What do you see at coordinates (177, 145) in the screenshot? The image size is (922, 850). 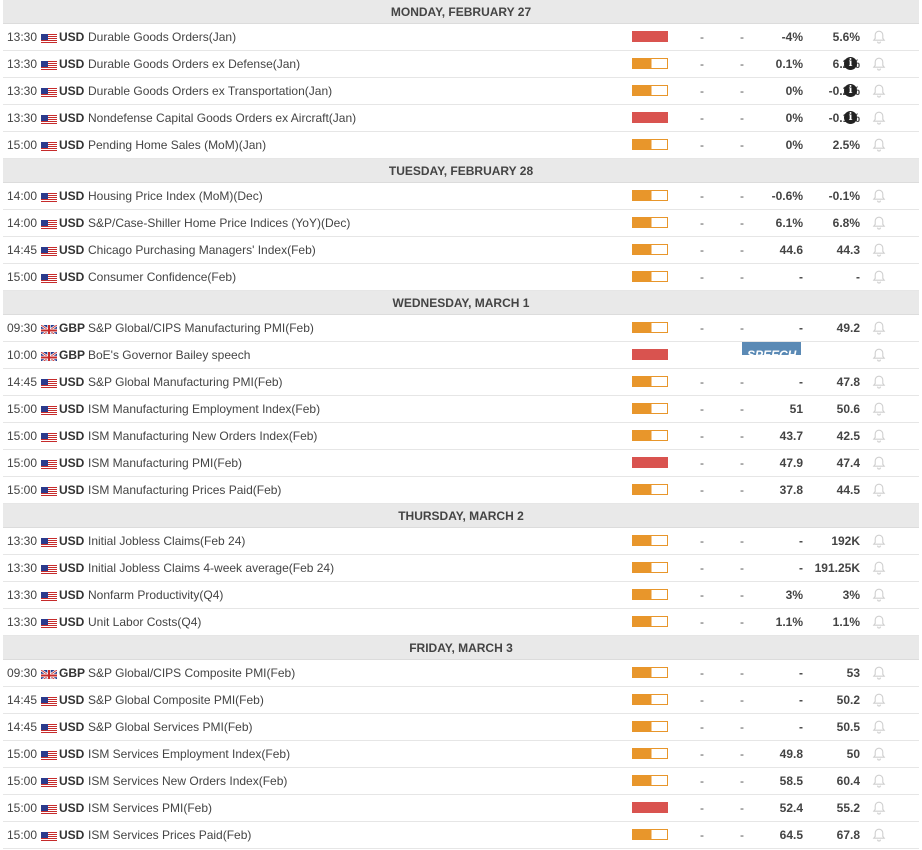 I see `event-name: Pending Home Sales (MoM)(Jan)` at bounding box center [177, 145].